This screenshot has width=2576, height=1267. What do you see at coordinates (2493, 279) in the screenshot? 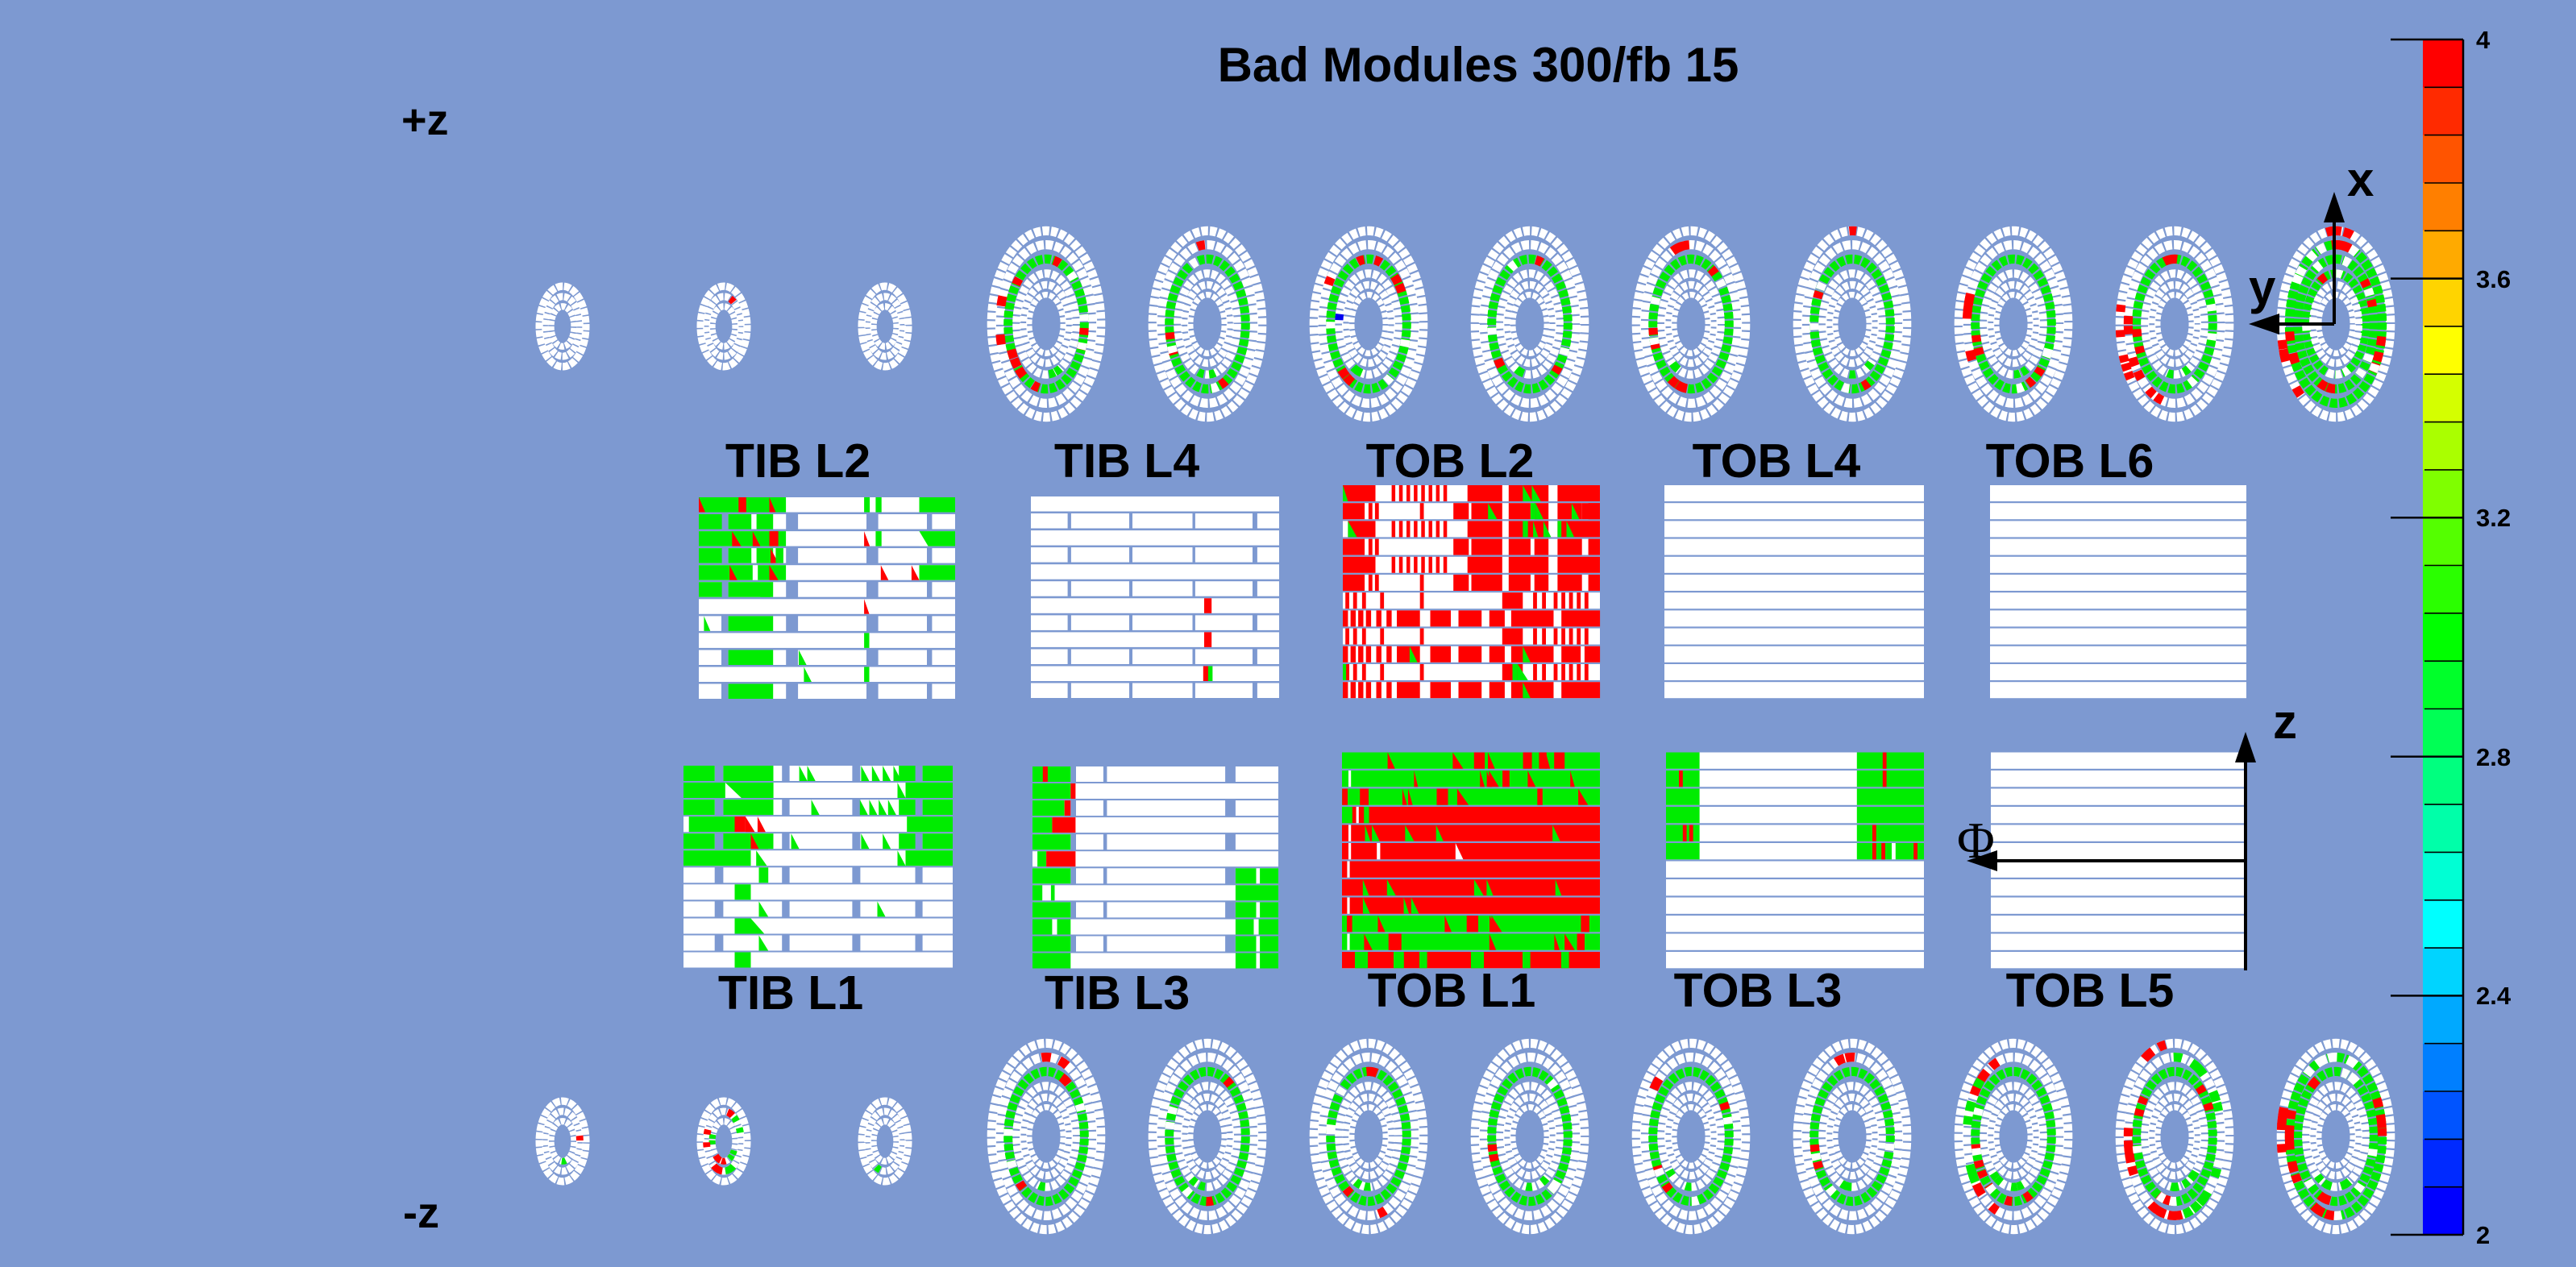
I see `svg-text: 3.6` at bounding box center [2493, 279].